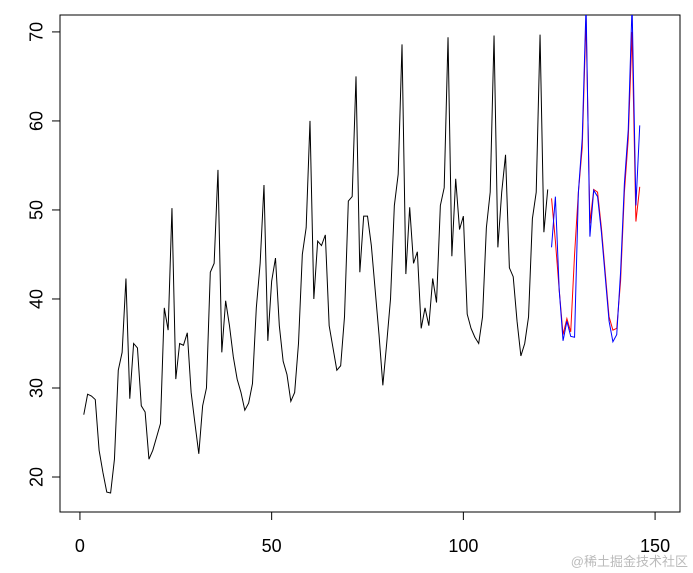  What do you see at coordinates (629, 561) in the screenshot?
I see `watermark: @稀土掘金技术社区` at bounding box center [629, 561].